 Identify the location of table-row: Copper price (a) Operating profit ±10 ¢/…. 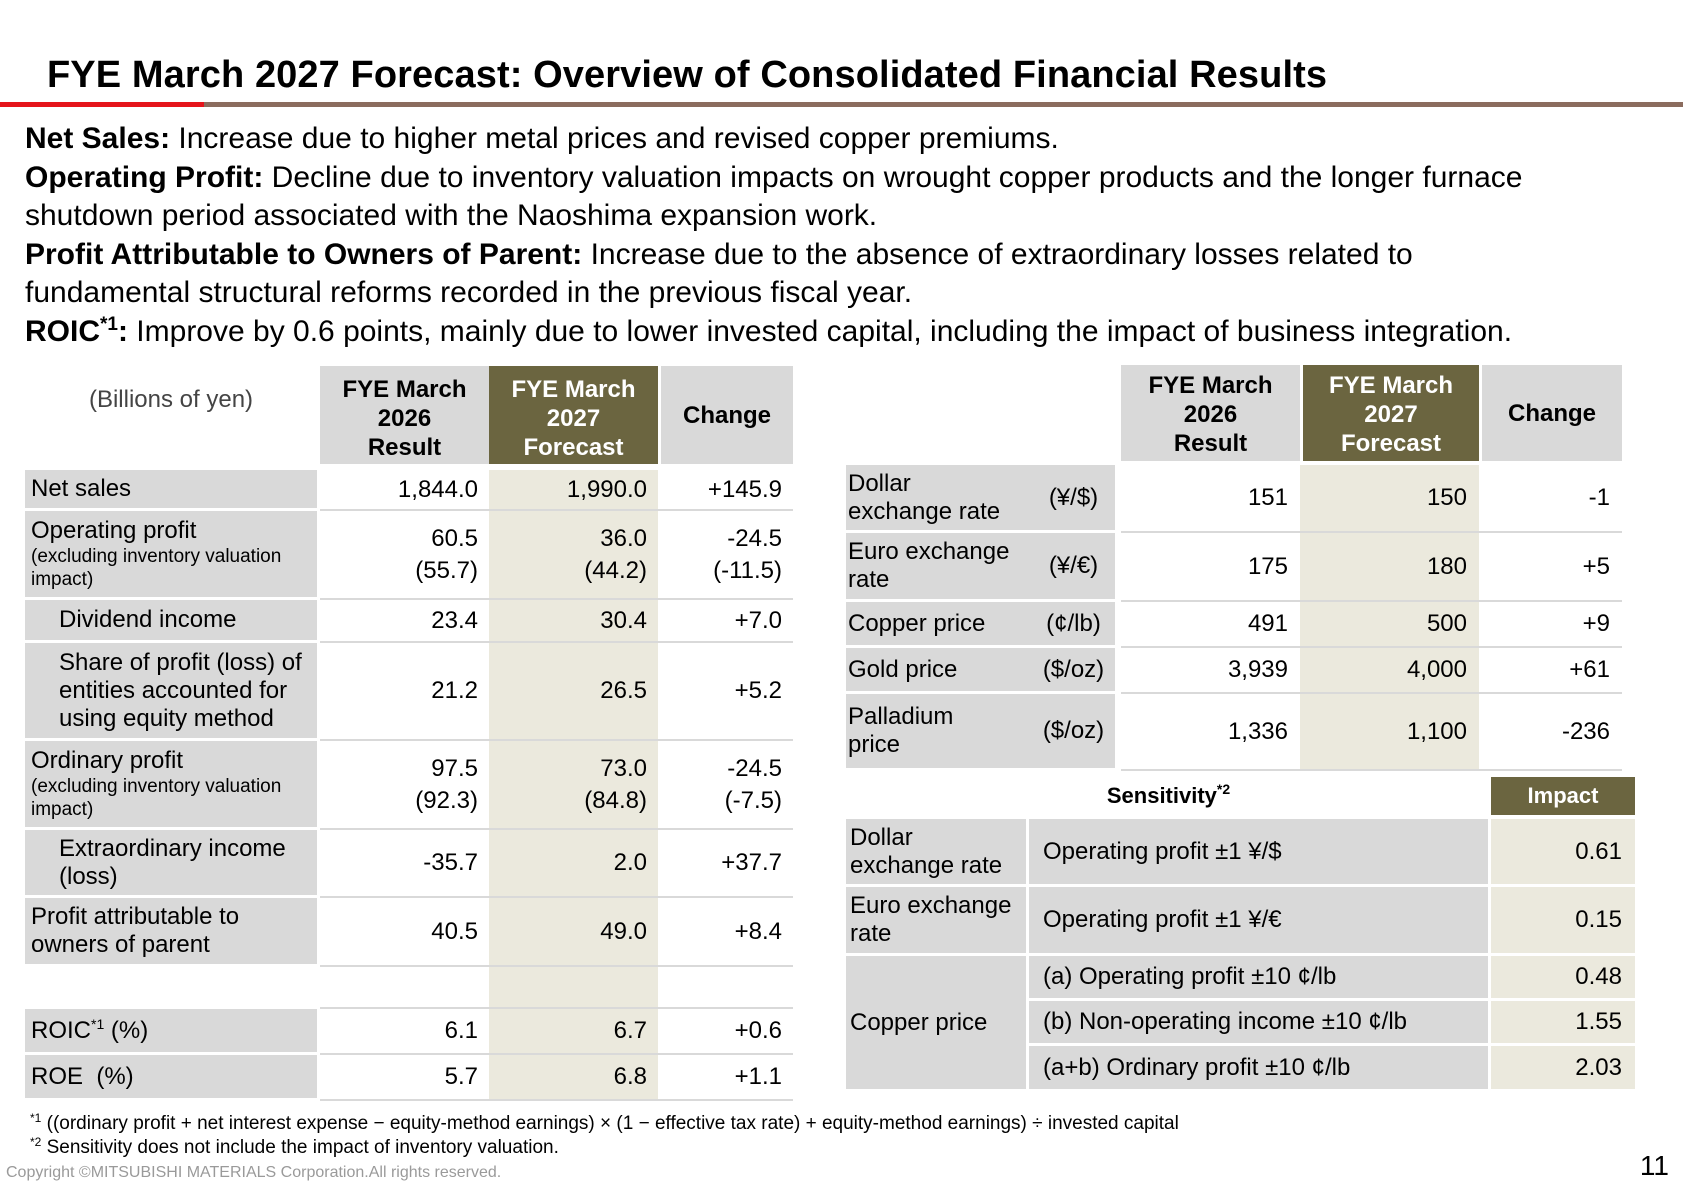
(1240, 1024).